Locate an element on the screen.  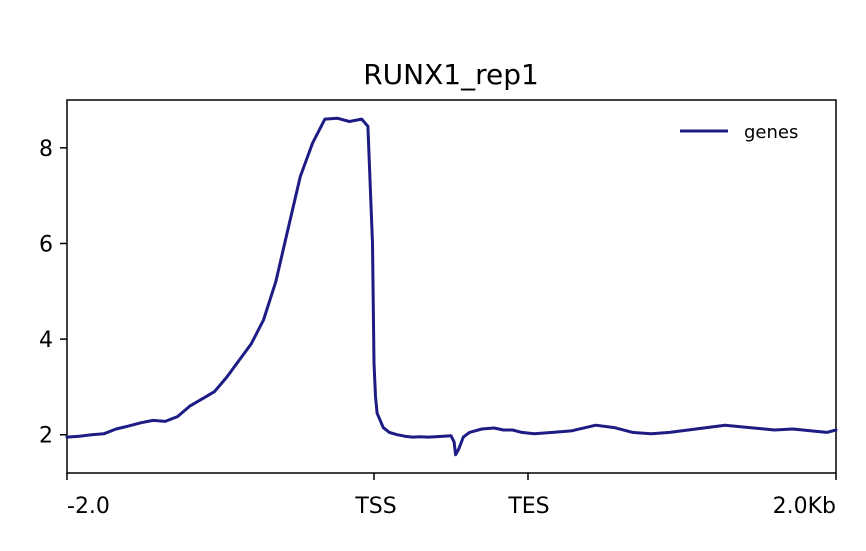
x-tick-label: -2.0 is located at coordinates (88, 506).